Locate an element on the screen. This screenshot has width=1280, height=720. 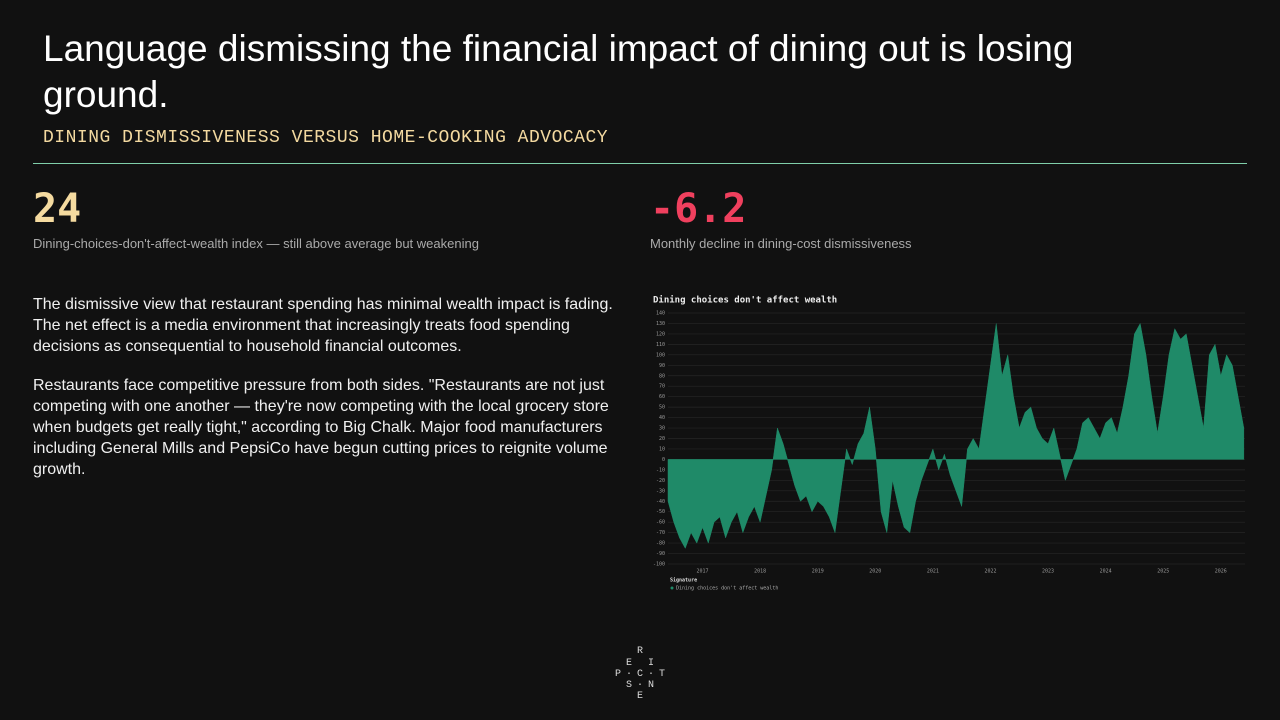
y-tick-label: 80 is located at coordinates (662, 376).